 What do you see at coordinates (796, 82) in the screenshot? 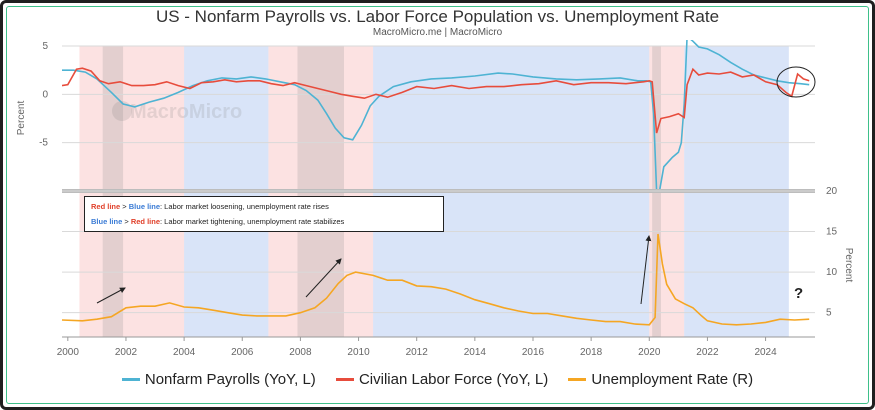
I see `highlight-ellipse` at bounding box center [796, 82].